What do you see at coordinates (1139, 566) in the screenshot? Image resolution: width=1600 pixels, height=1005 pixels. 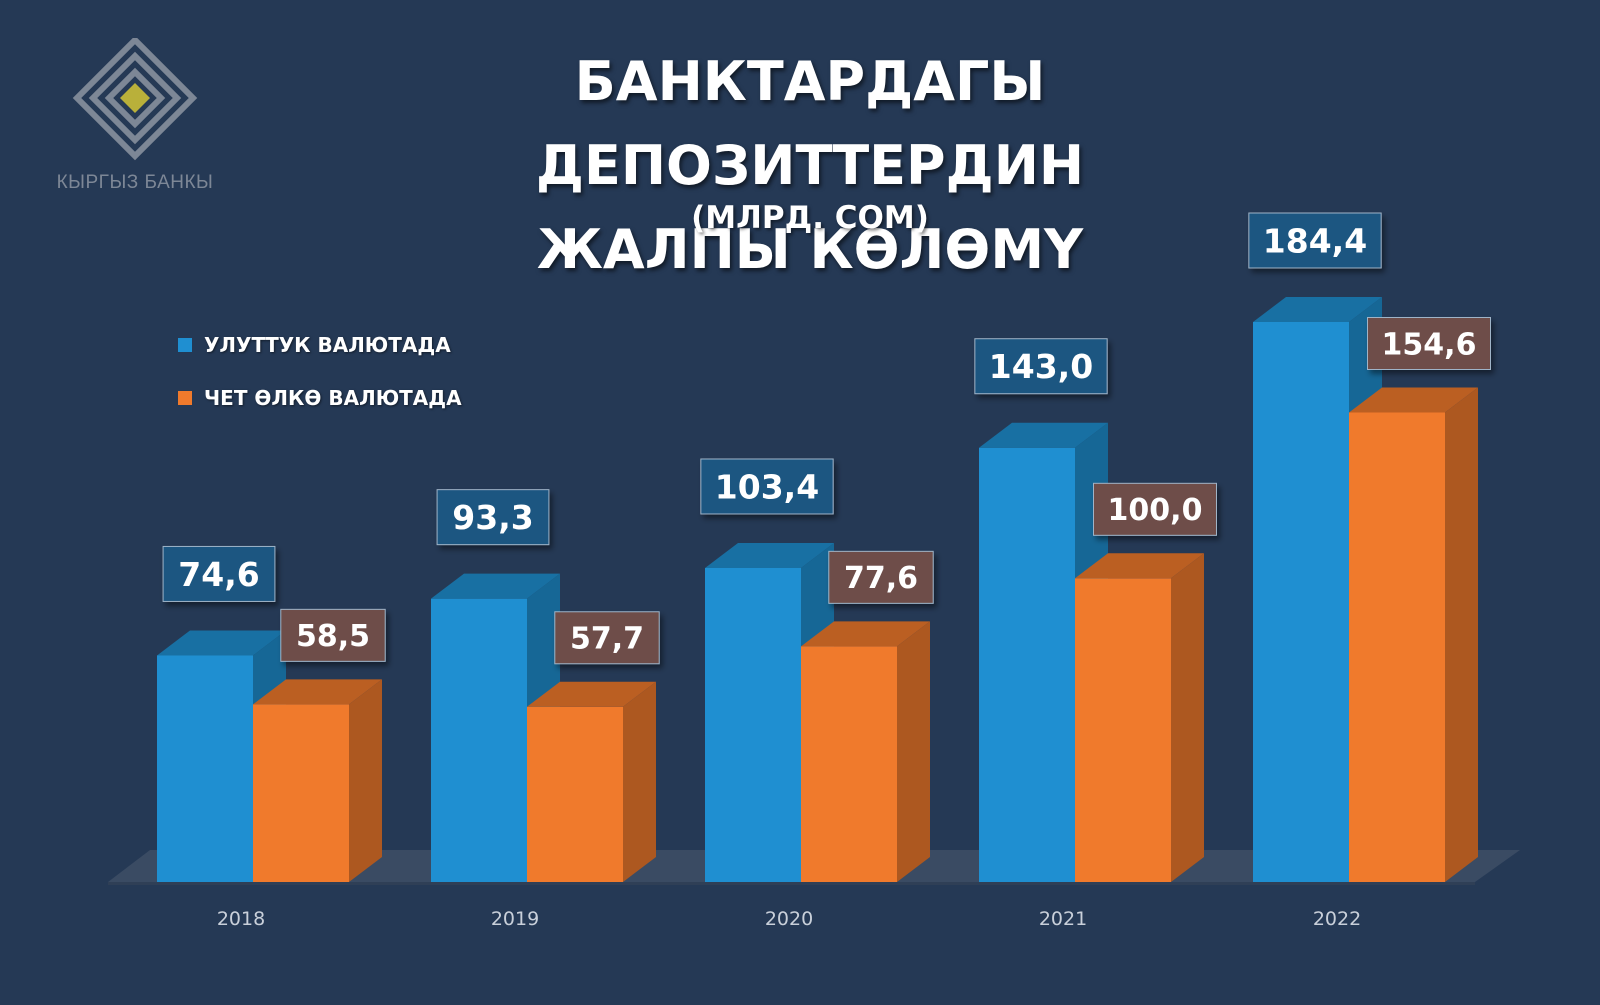 I see `bar-foreign-2021-top` at bounding box center [1139, 566].